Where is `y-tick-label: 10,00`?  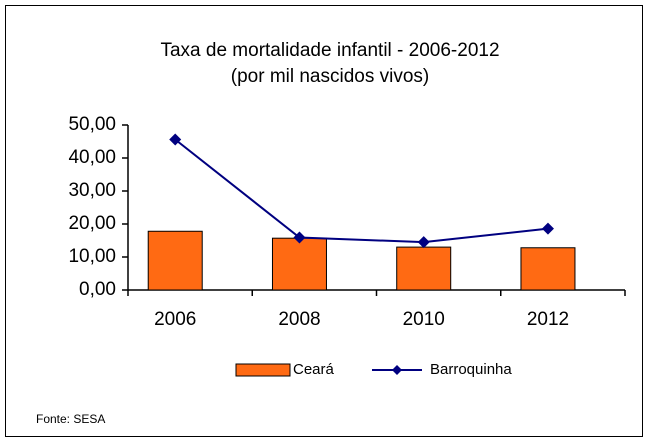 y-tick-label: 10,00 is located at coordinates (92, 256).